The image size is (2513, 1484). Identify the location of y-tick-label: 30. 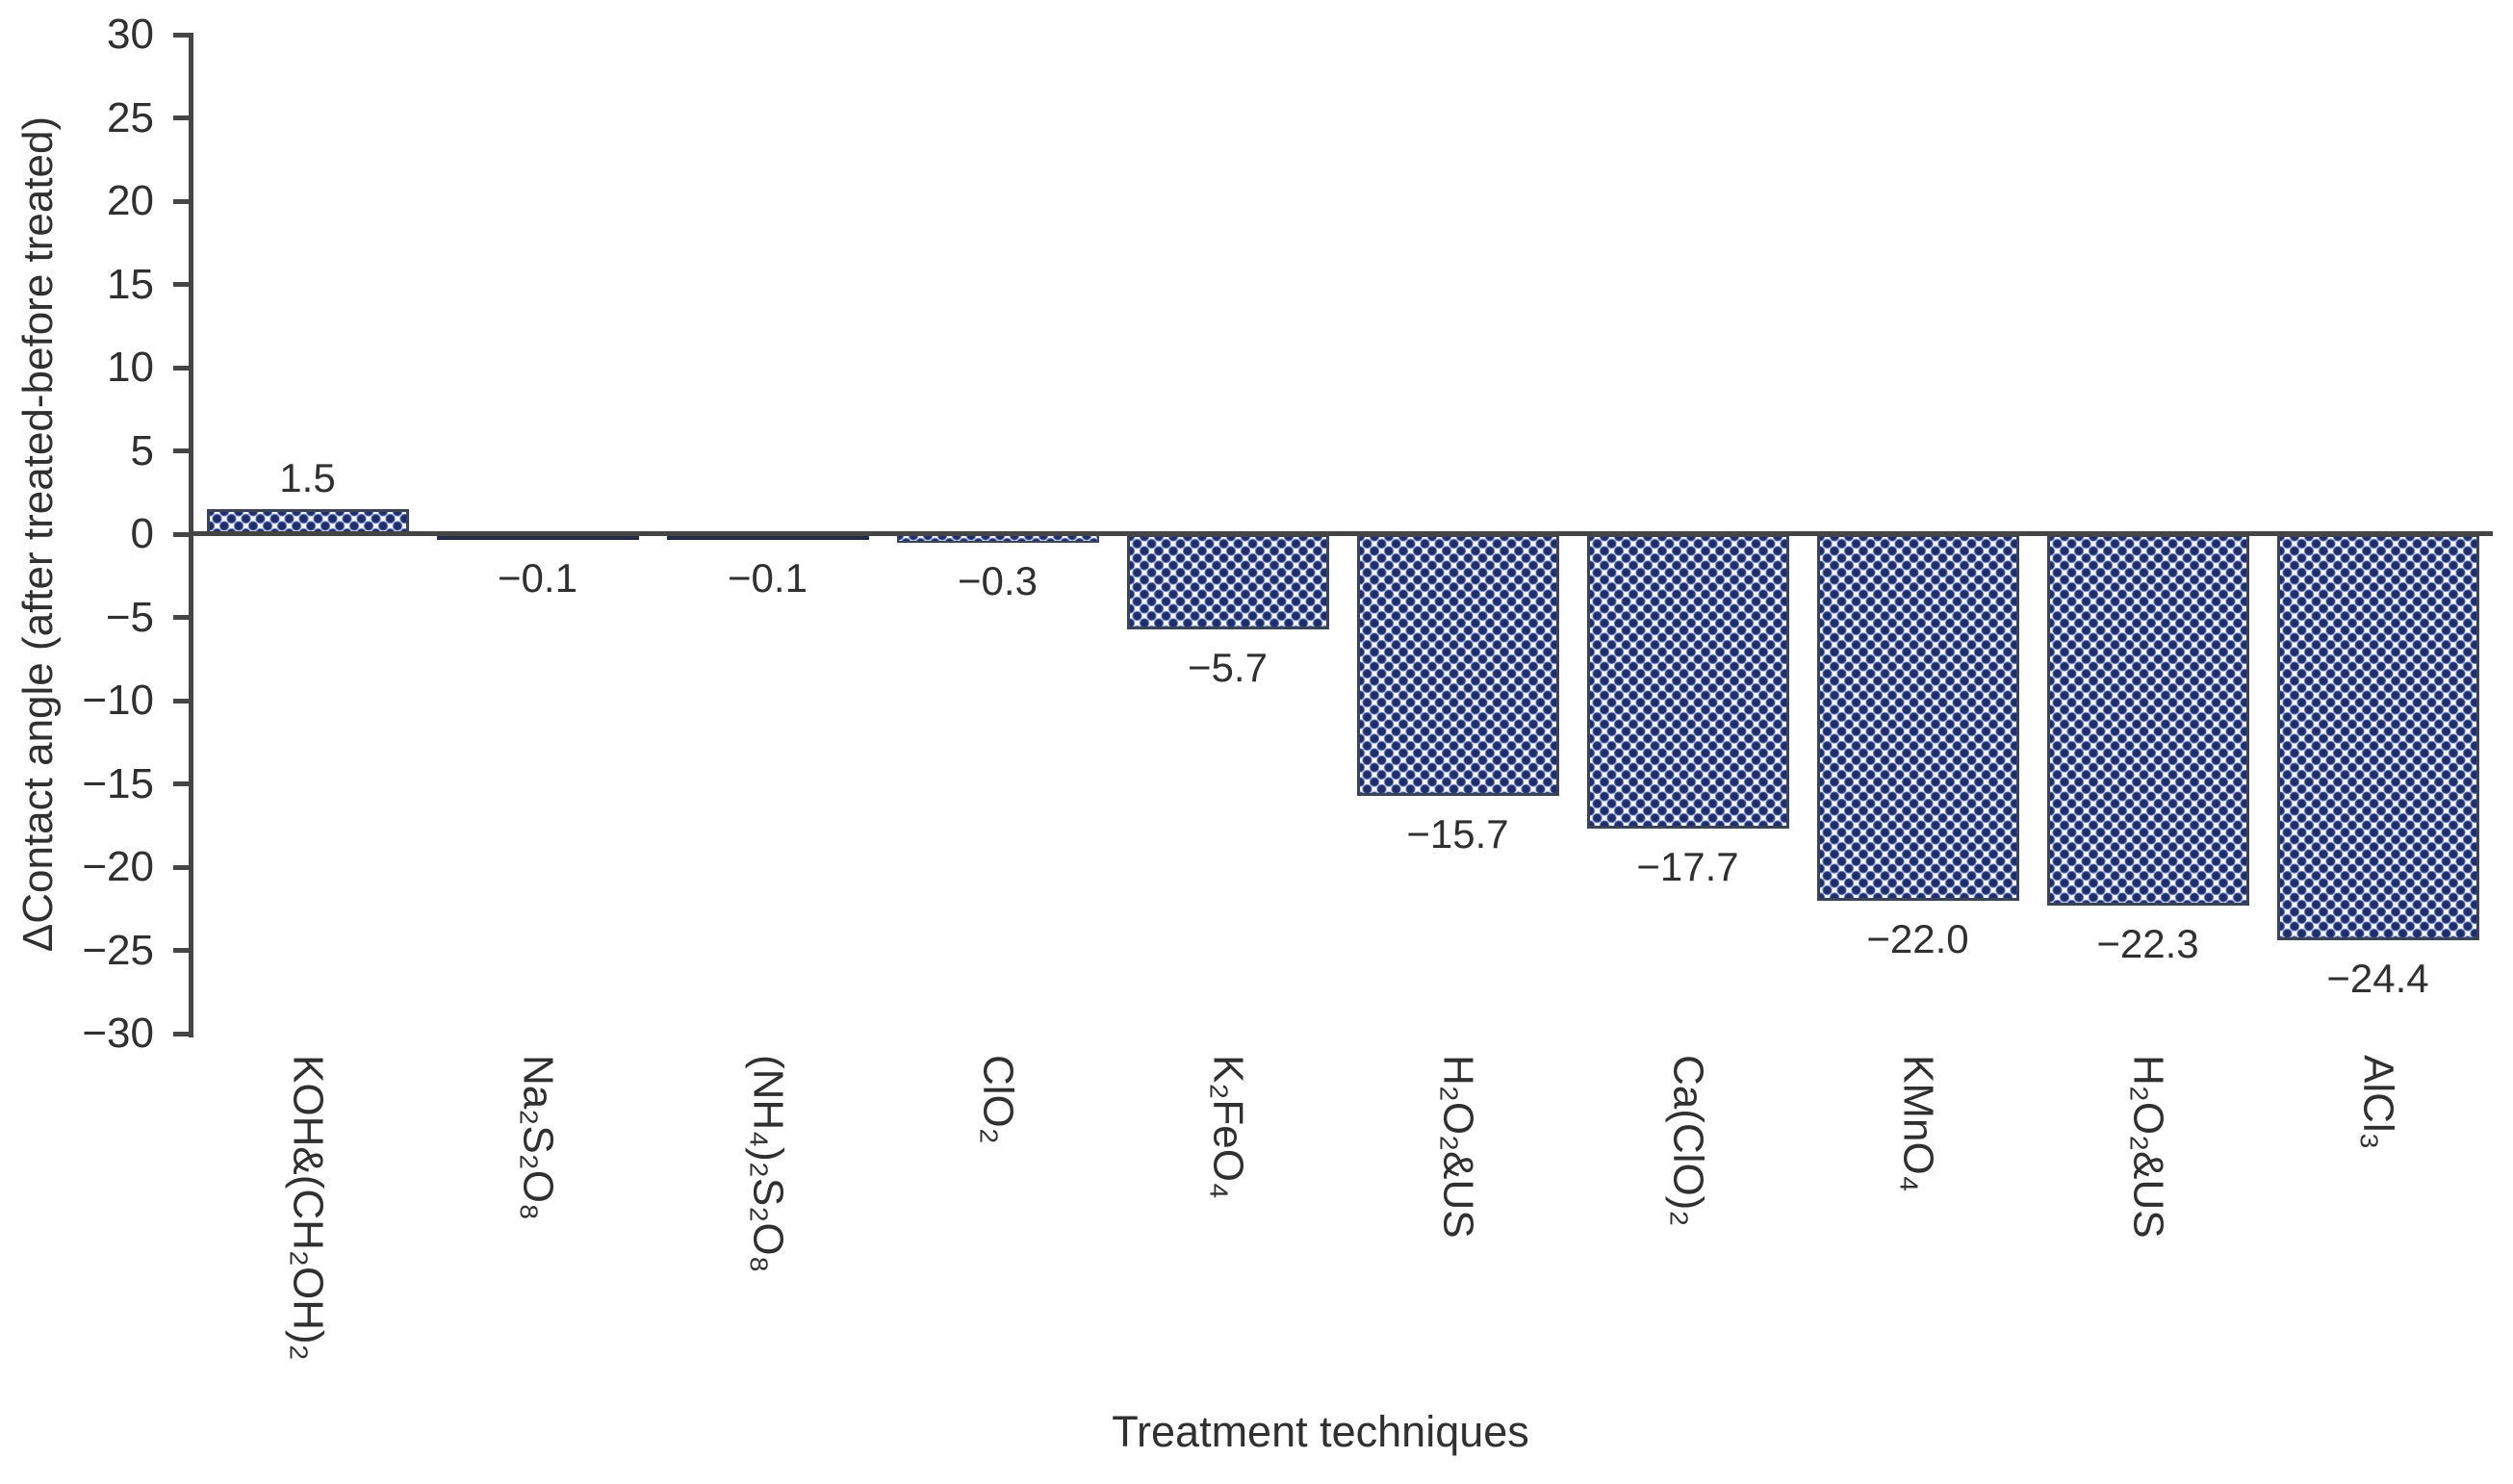
(130, 35).